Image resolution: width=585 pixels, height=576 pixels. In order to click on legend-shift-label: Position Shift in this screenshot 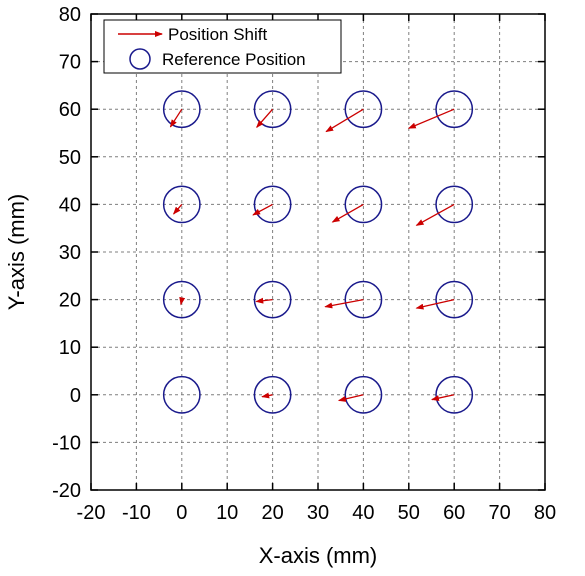, I will do `click(217, 34)`.